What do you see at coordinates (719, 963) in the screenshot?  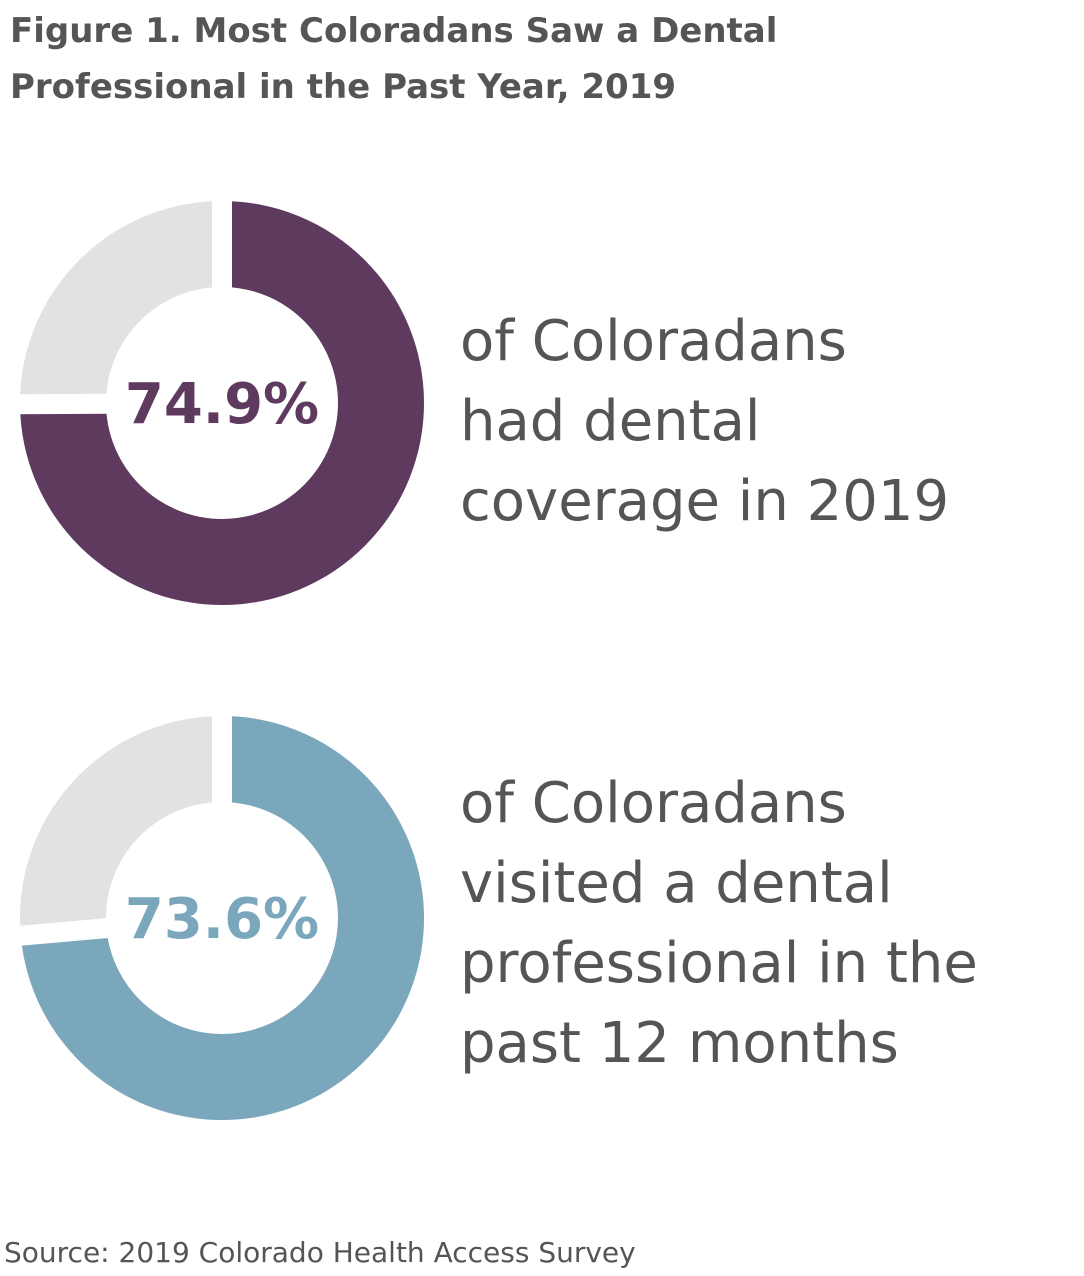 I see `description: professional in the` at bounding box center [719, 963].